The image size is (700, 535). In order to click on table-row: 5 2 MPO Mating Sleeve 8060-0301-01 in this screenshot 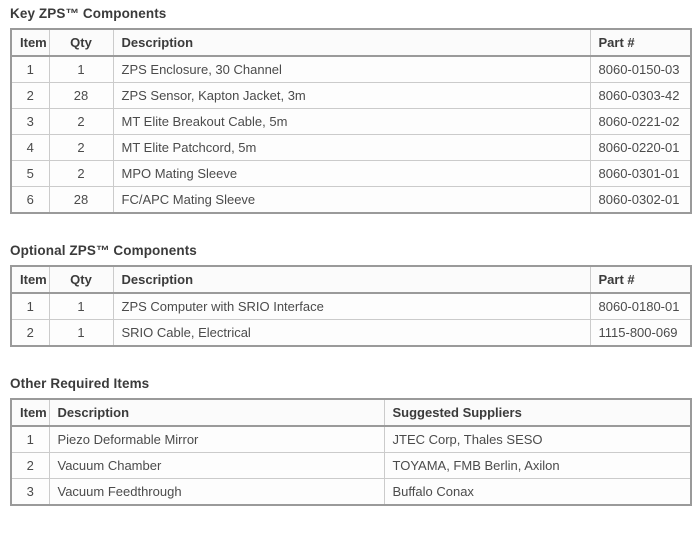, I will do `click(351, 173)`.